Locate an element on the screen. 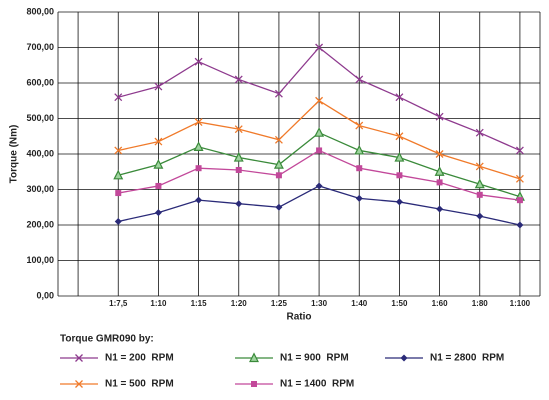 The height and width of the screenshot is (400, 549). y-tick-label: 200,00 is located at coordinates (40, 224).